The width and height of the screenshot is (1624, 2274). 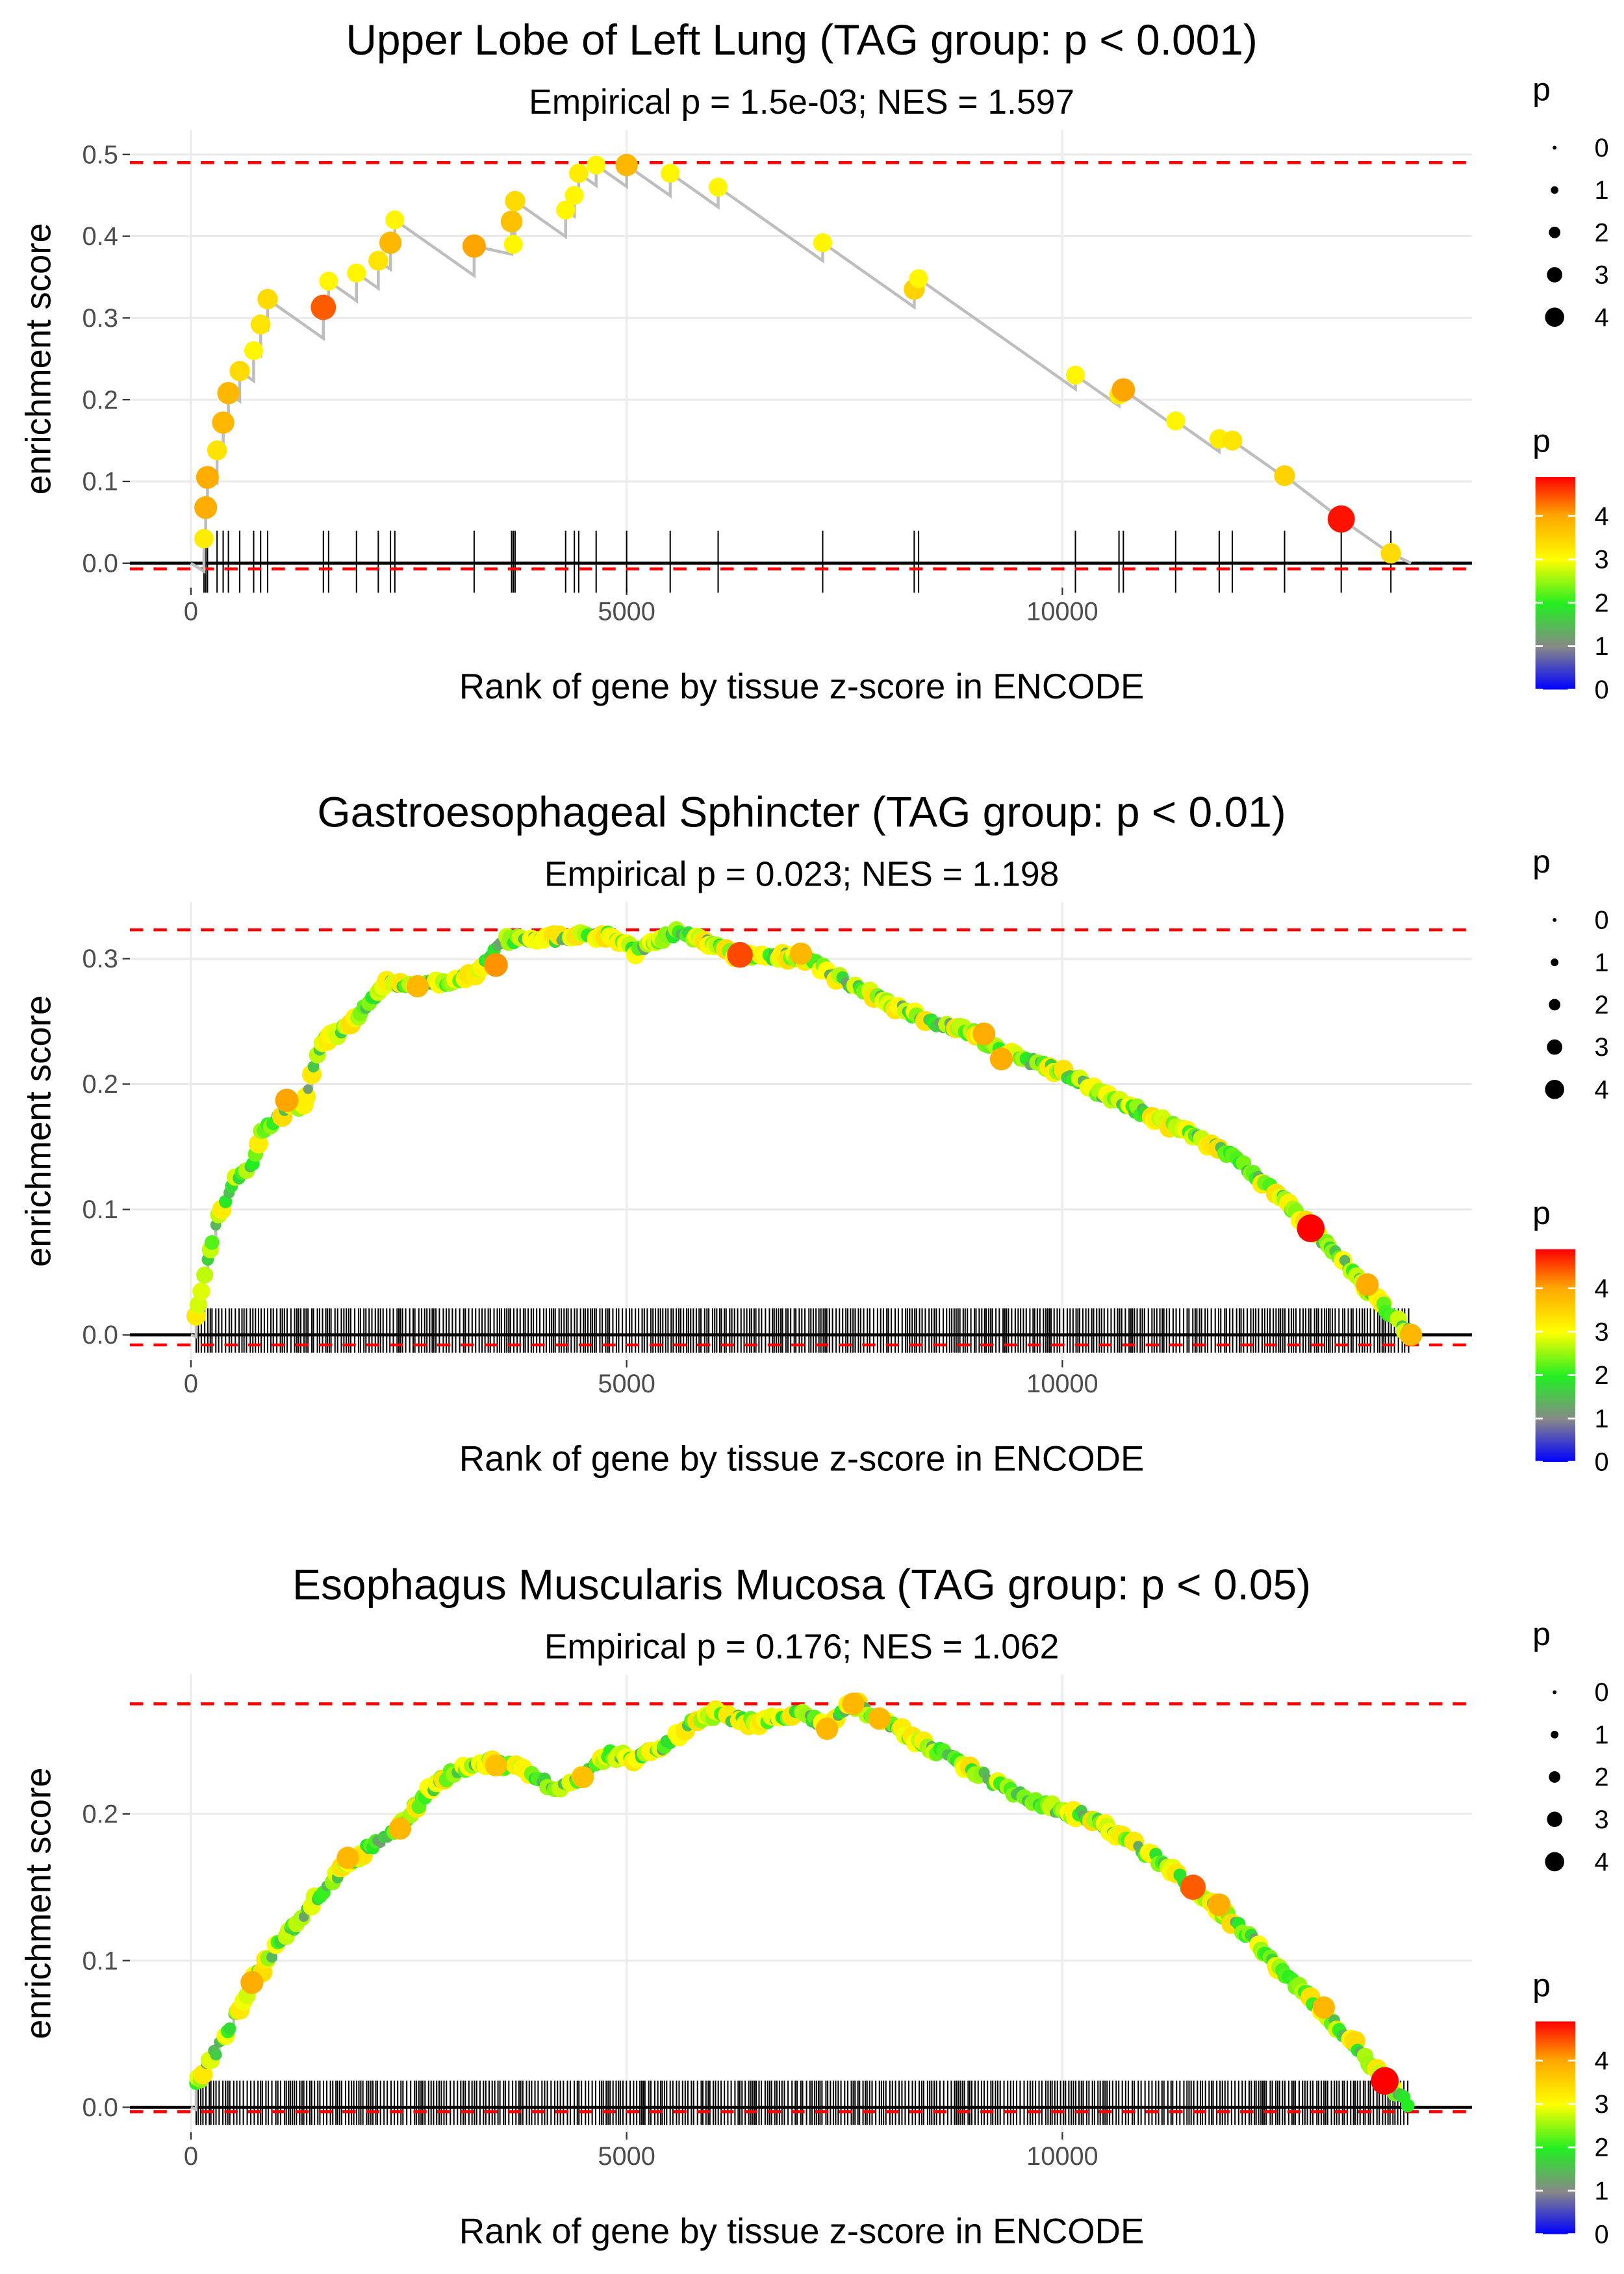 What do you see at coordinates (801, 1647) in the screenshot?
I see `chart-subtitle: Empirical p = 0.176; NES = 1.062` at bounding box center [801, 1647].